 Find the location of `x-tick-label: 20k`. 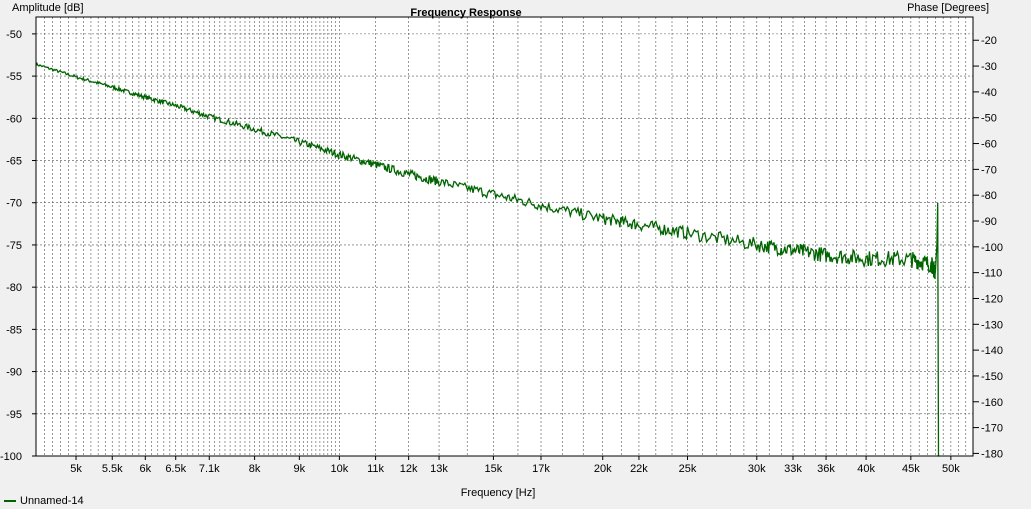

x-tick-label: 20k is located at coordinates (603, 469).